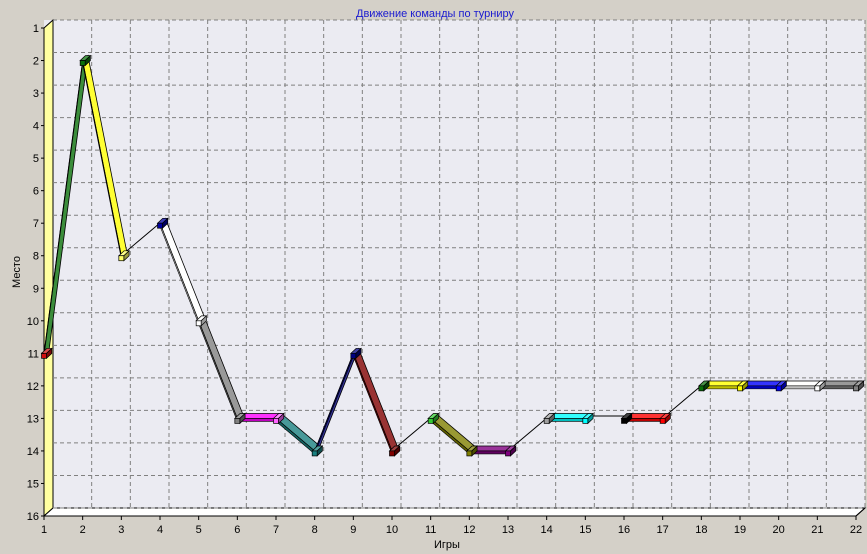 This screenshot has width=867, height=554. What do you see at coordinates (454, 512) in the screenshot?
I see `floor` at bounding box center [454, 512].